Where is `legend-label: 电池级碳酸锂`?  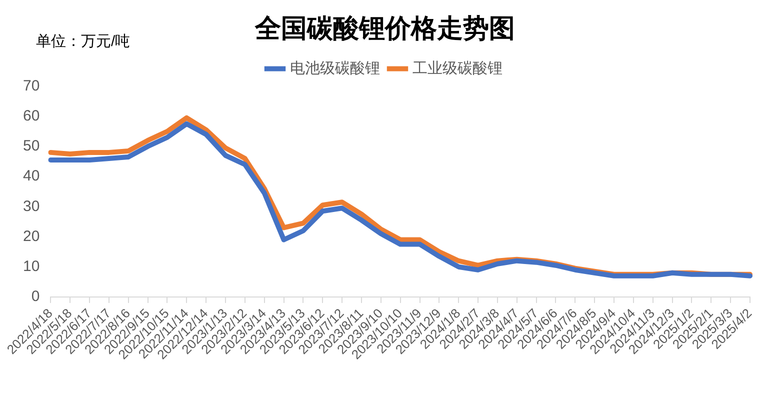
legend-label: 电池级碳酸锂 is located at coordinates (335, 68).